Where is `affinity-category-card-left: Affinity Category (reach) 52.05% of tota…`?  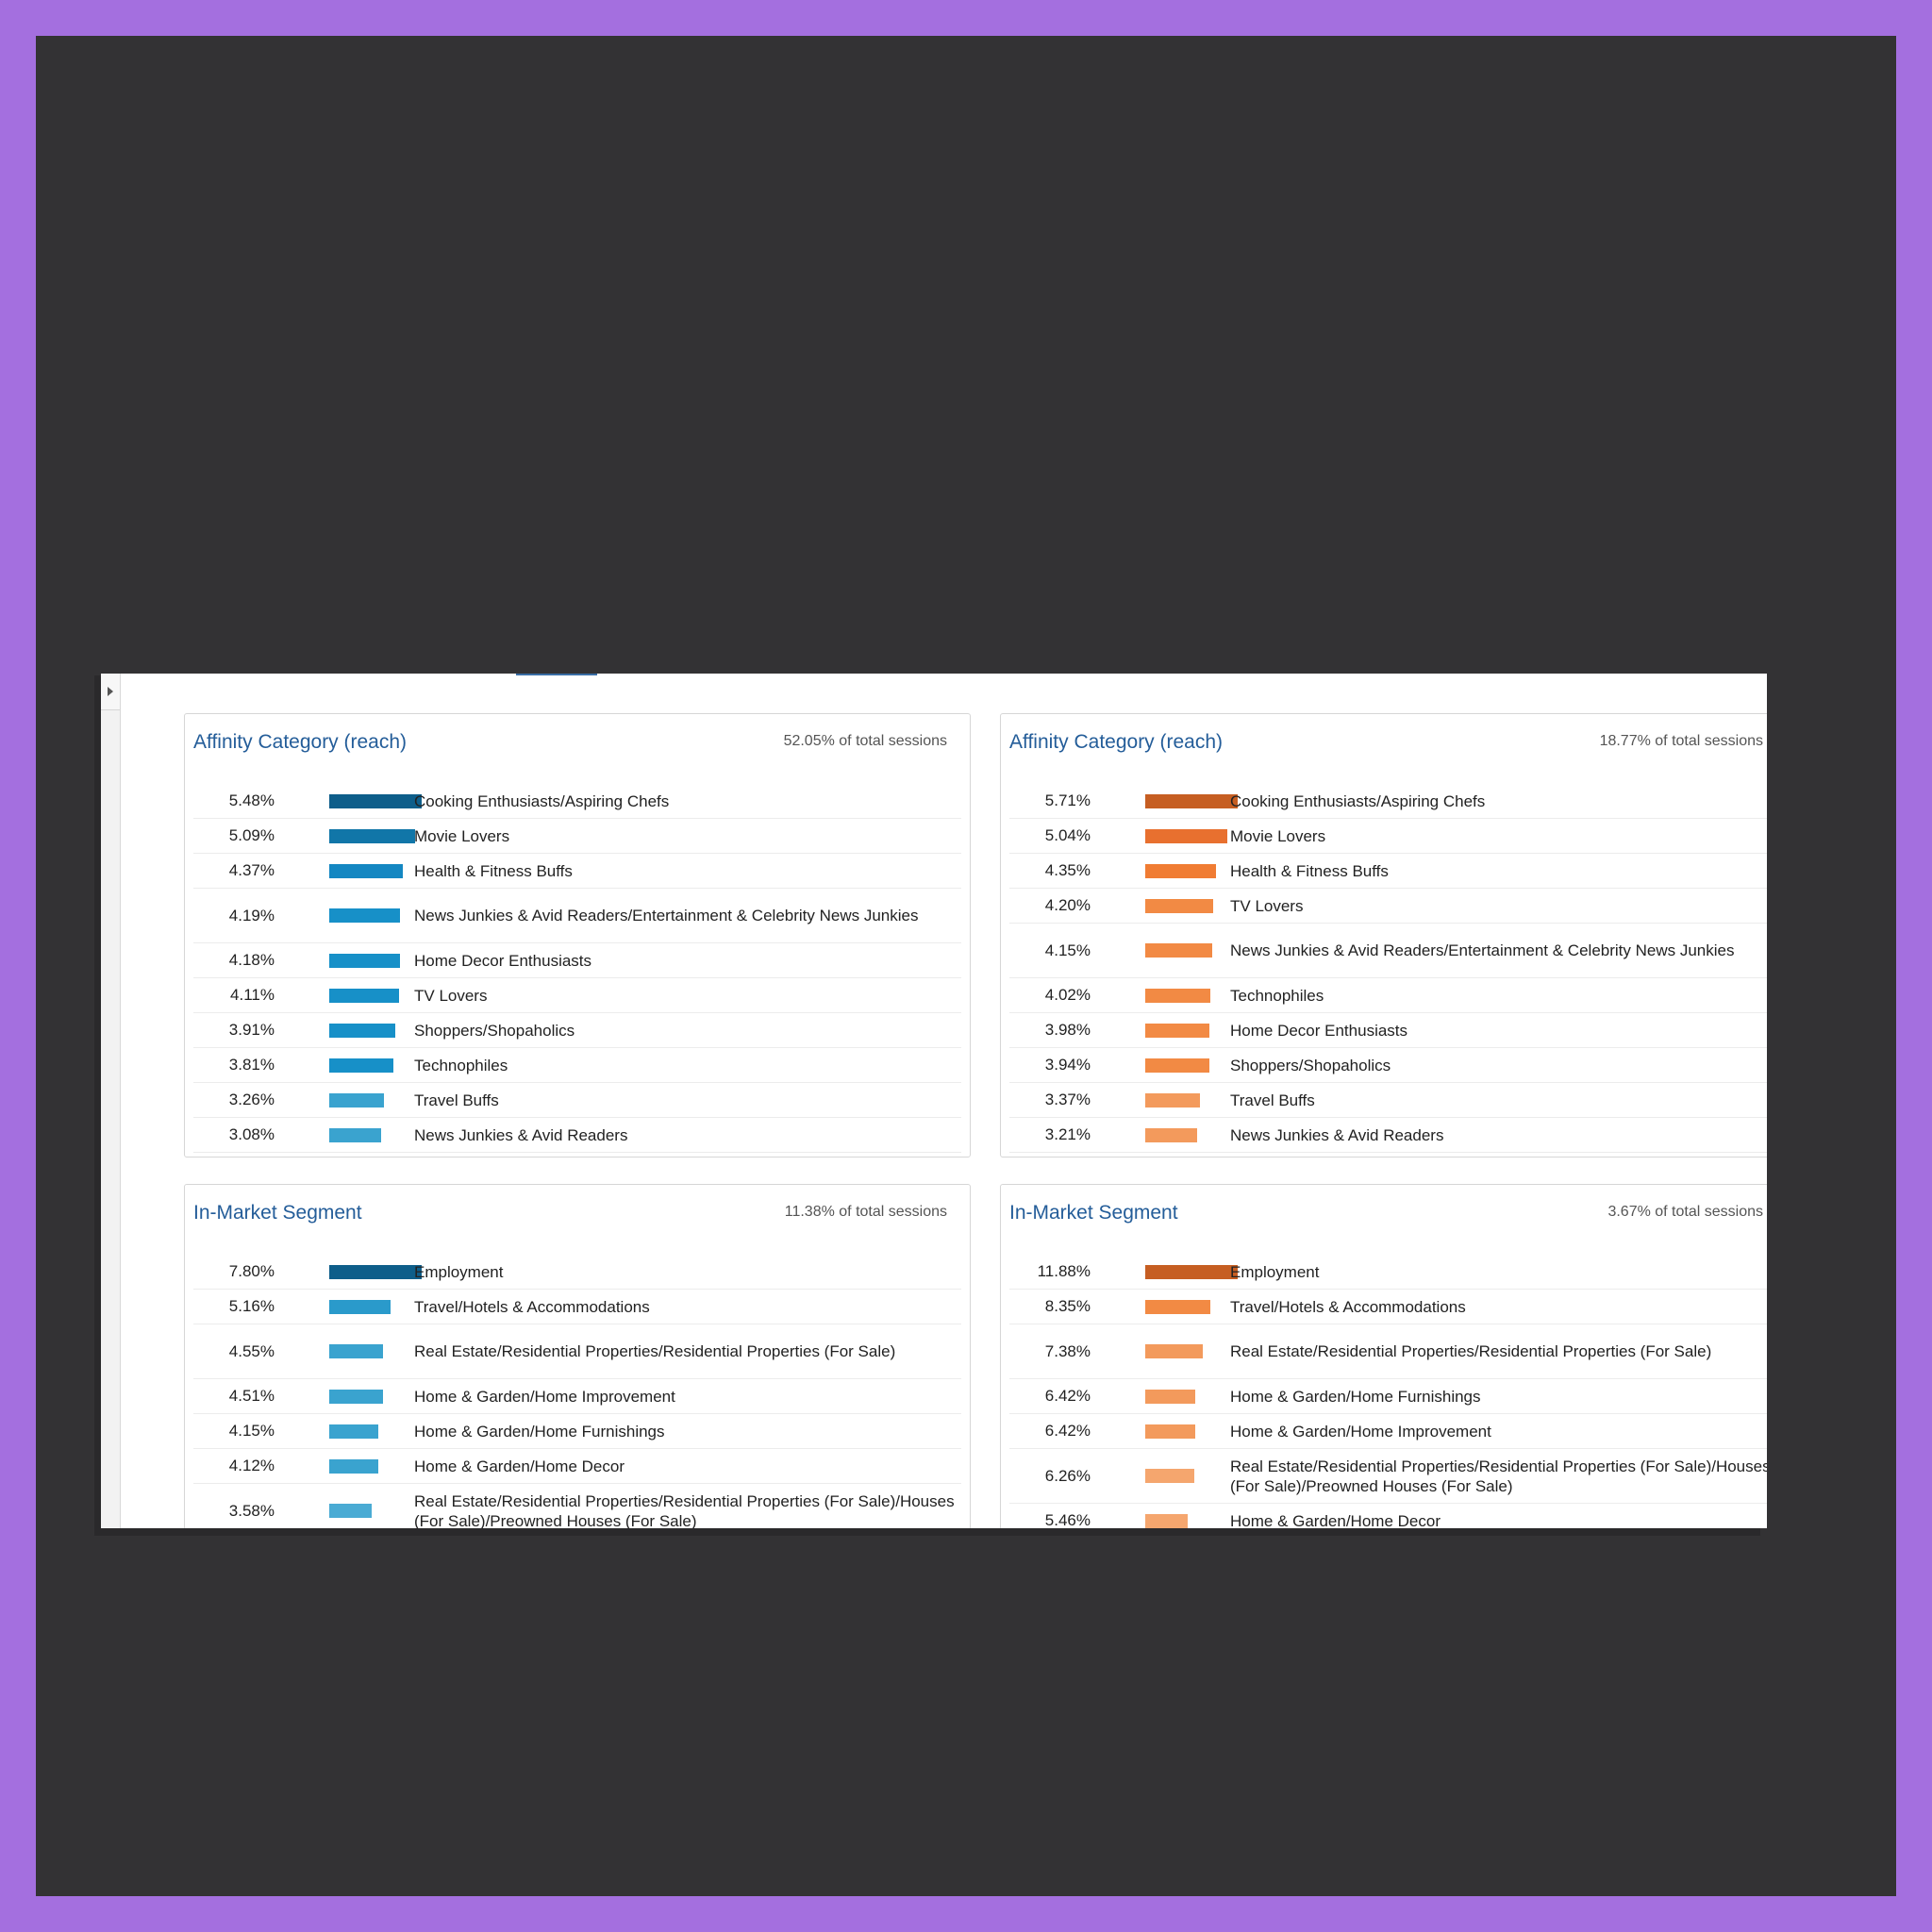 affinity-category-card-left: Affinity Category (reach) 52.05% of tota… is located at coordinates (577, 936).